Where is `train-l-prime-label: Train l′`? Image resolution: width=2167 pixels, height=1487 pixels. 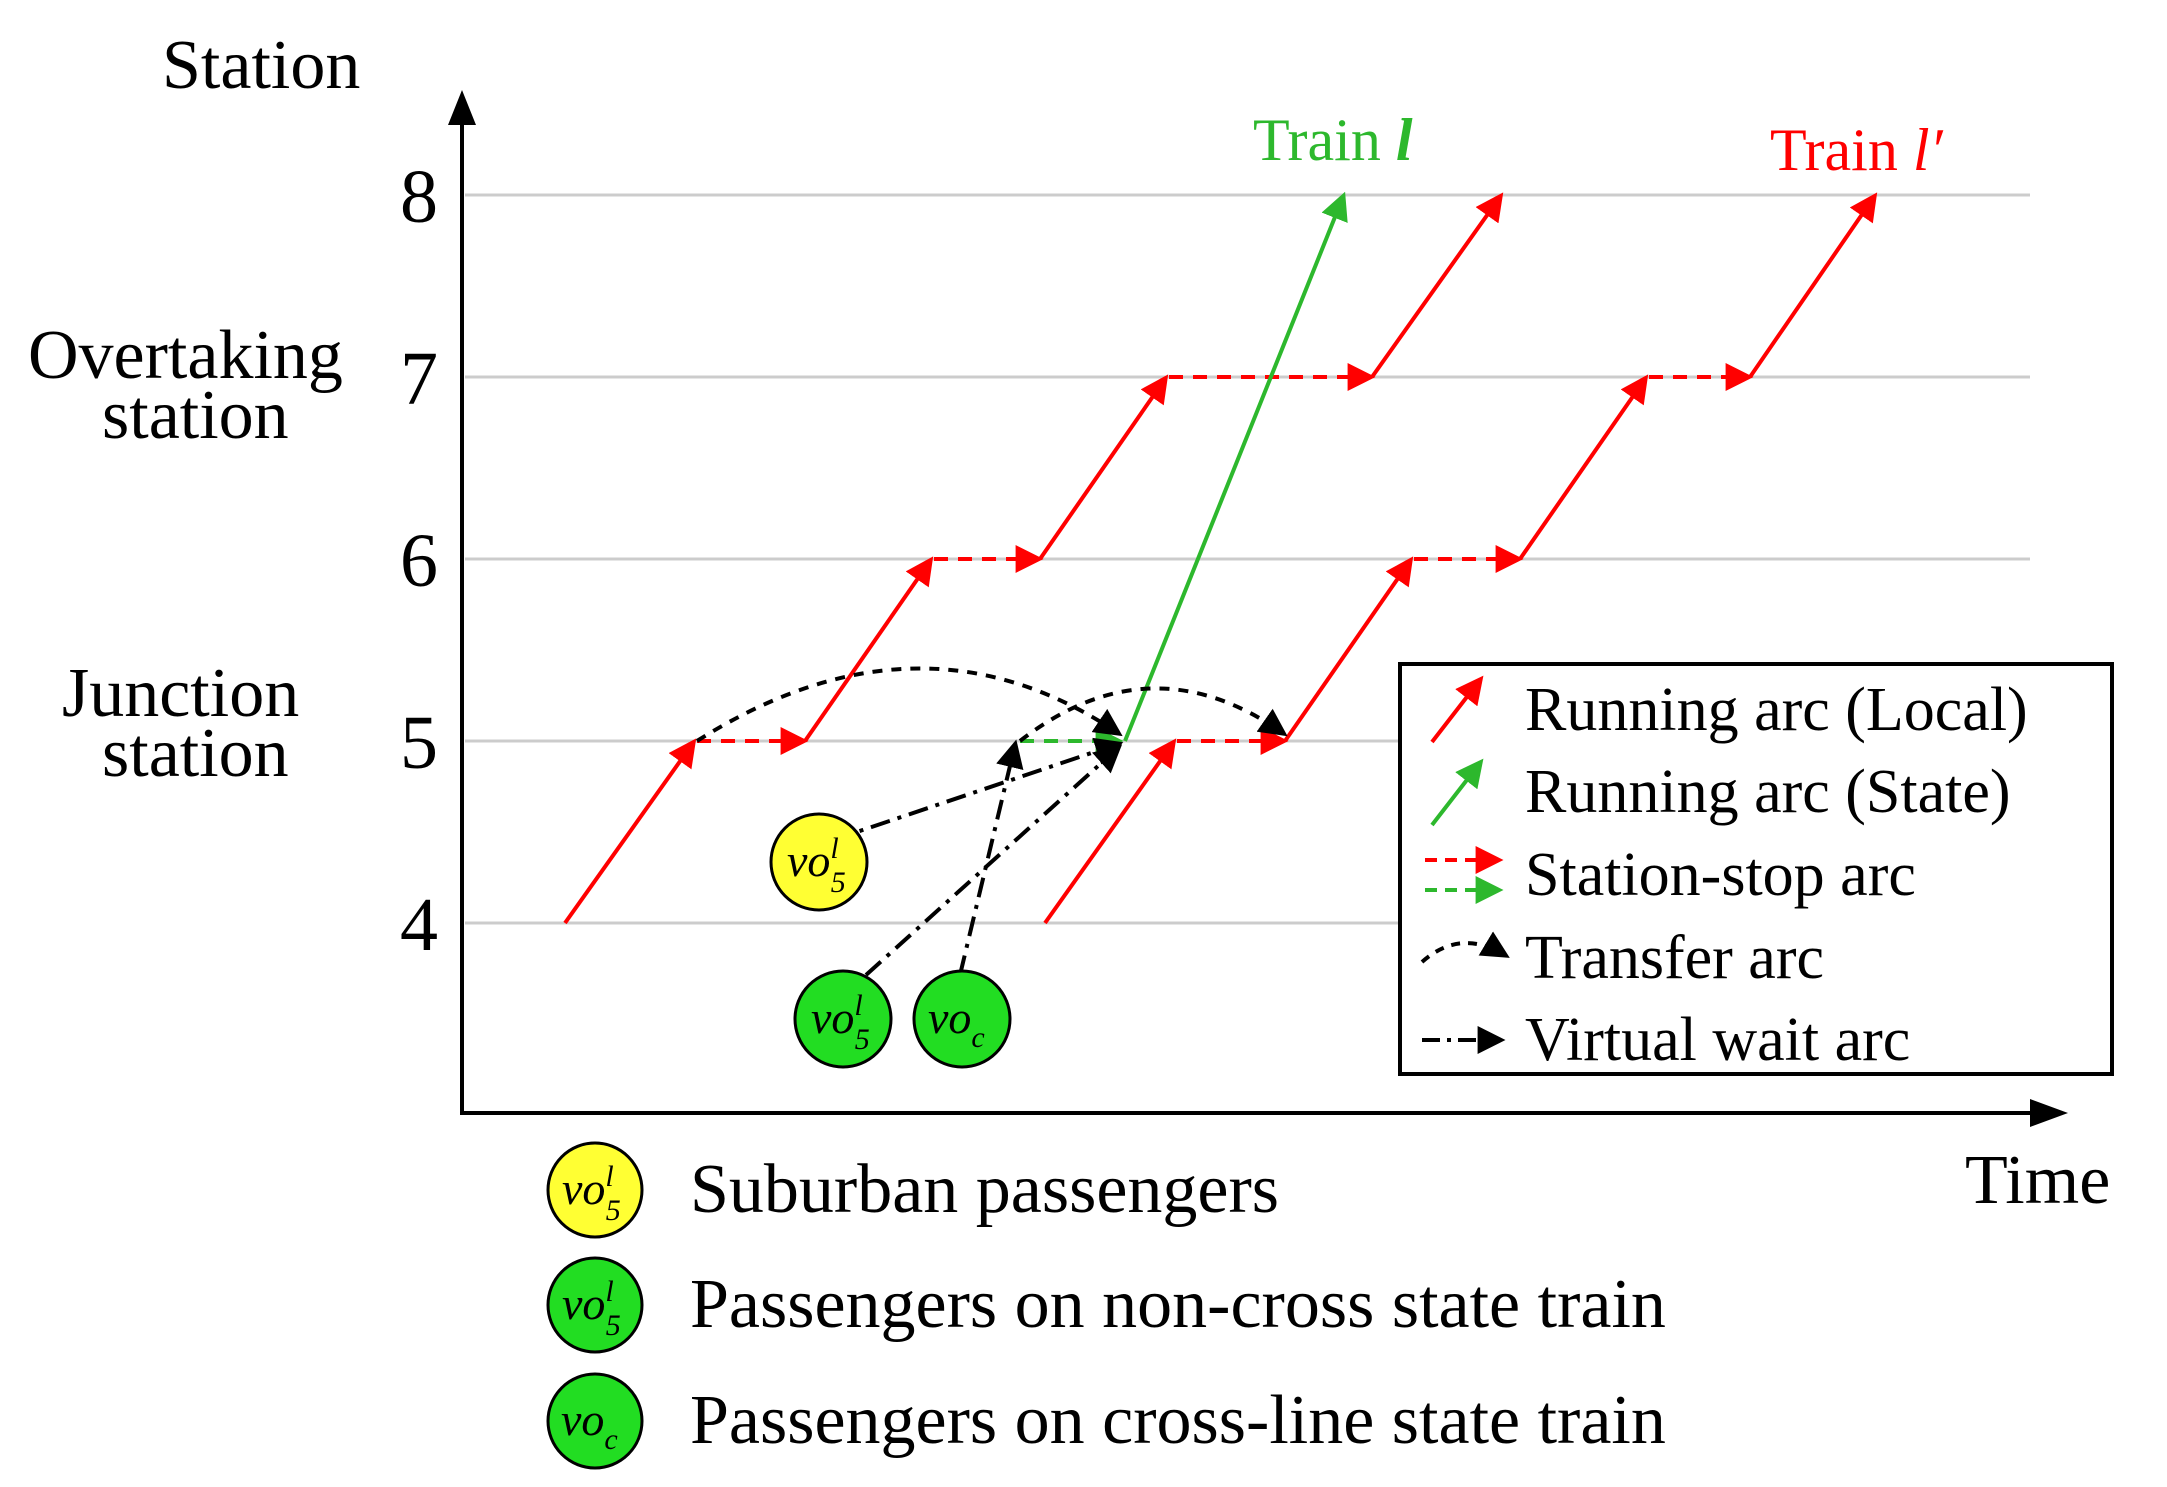
train-l-prime-label: Train l′ is located at coordinates (1856, 150).